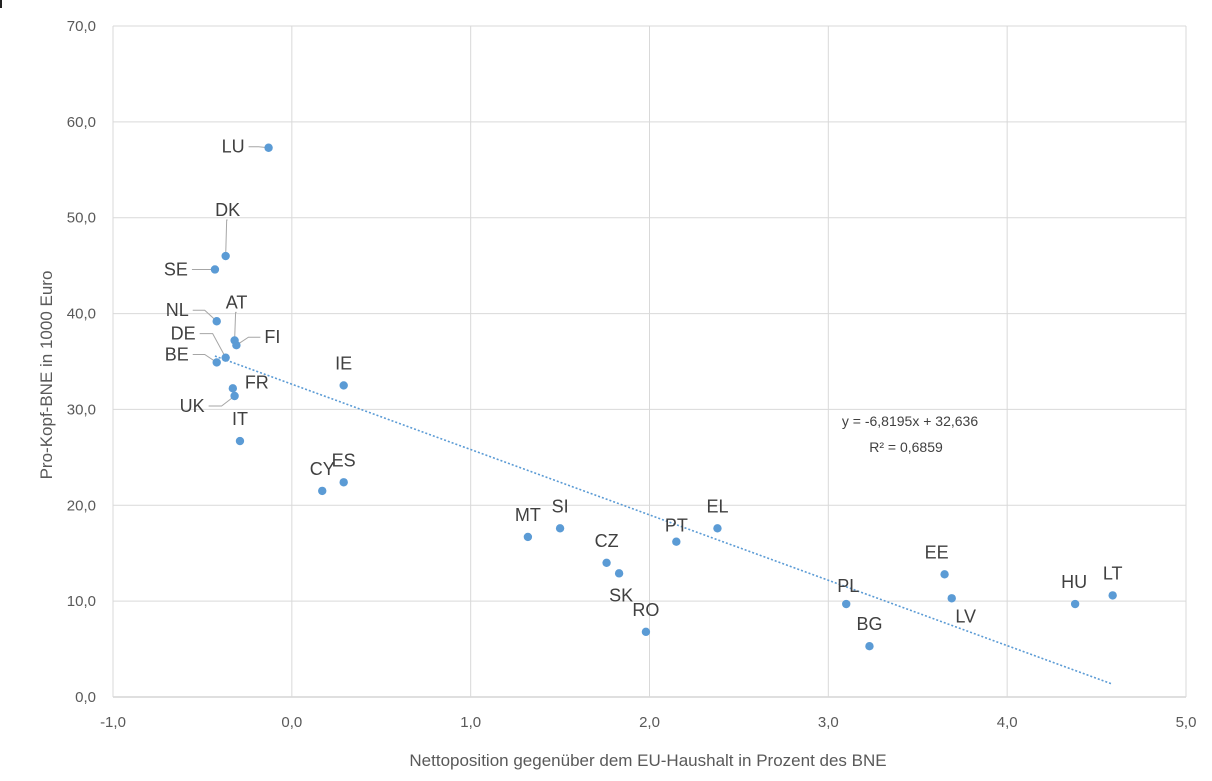  Describe the element at coordinates (619, 573) in the screenshot. I see `data-point-sk` at that location.